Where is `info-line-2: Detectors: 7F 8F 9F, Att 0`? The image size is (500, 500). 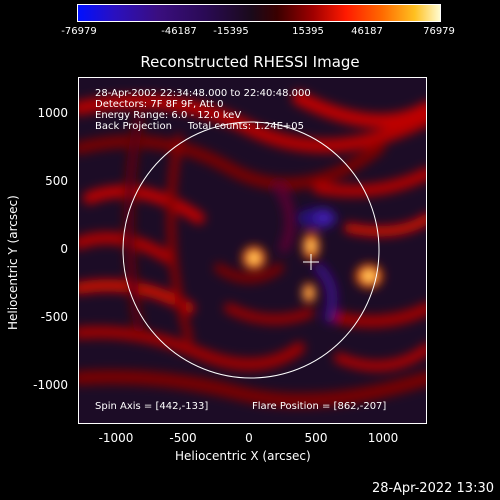 info-line-2: Detectors: 7F 8F 9F, Att 0 is located at coordinates (159, 104).